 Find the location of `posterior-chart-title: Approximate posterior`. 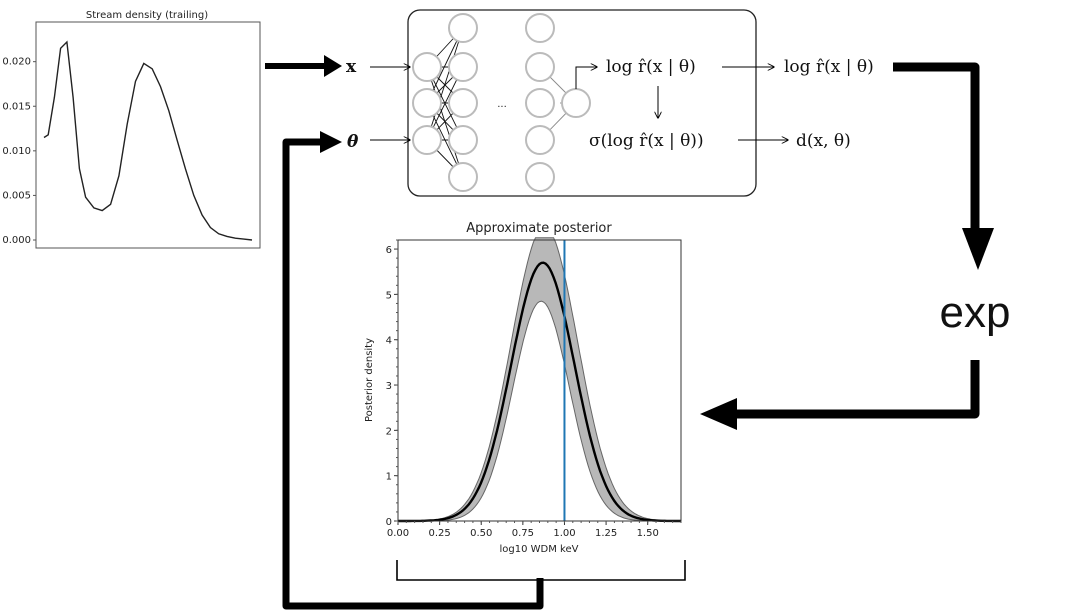

posterior-chart-title: Approximate posterior is located at coordinates (539, 228).